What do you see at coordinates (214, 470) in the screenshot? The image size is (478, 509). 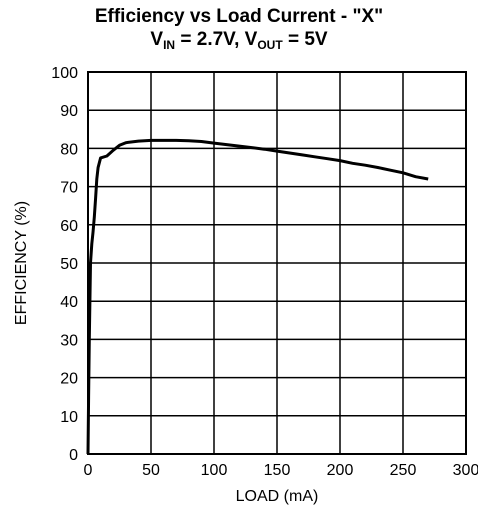 I see `x-tick-label-100: 100` at bounding box center [214, 470].